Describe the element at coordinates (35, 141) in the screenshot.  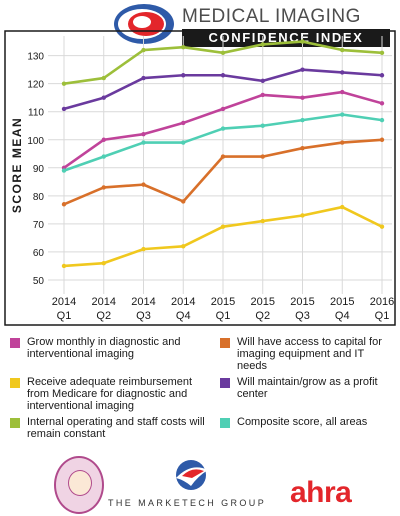
I see `y-tick-label: 100` at that location.